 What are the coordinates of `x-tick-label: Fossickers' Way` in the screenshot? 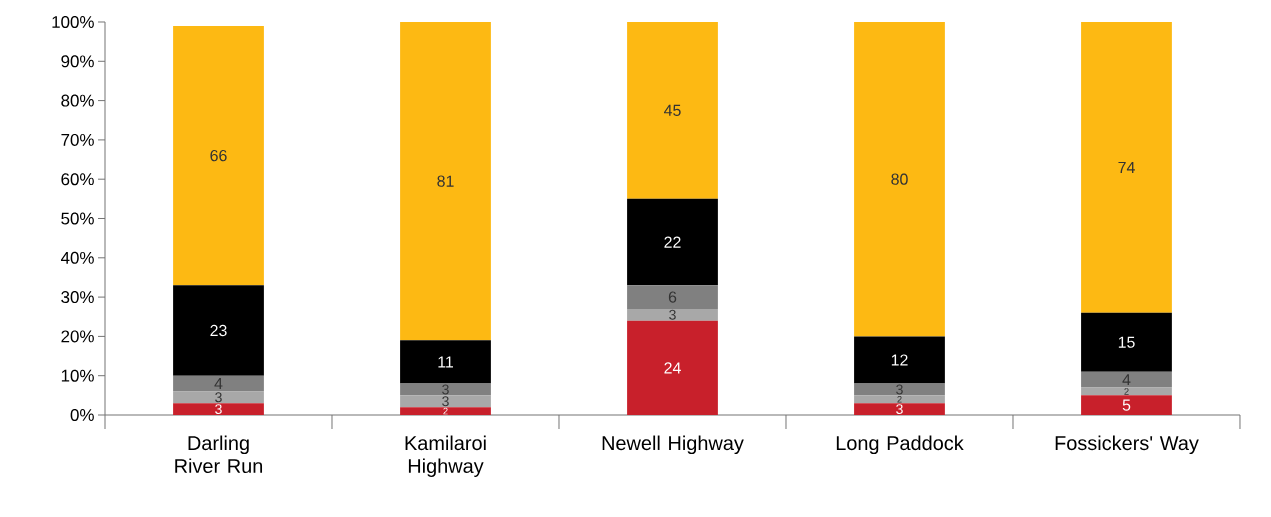 It's located at (1127, 445).